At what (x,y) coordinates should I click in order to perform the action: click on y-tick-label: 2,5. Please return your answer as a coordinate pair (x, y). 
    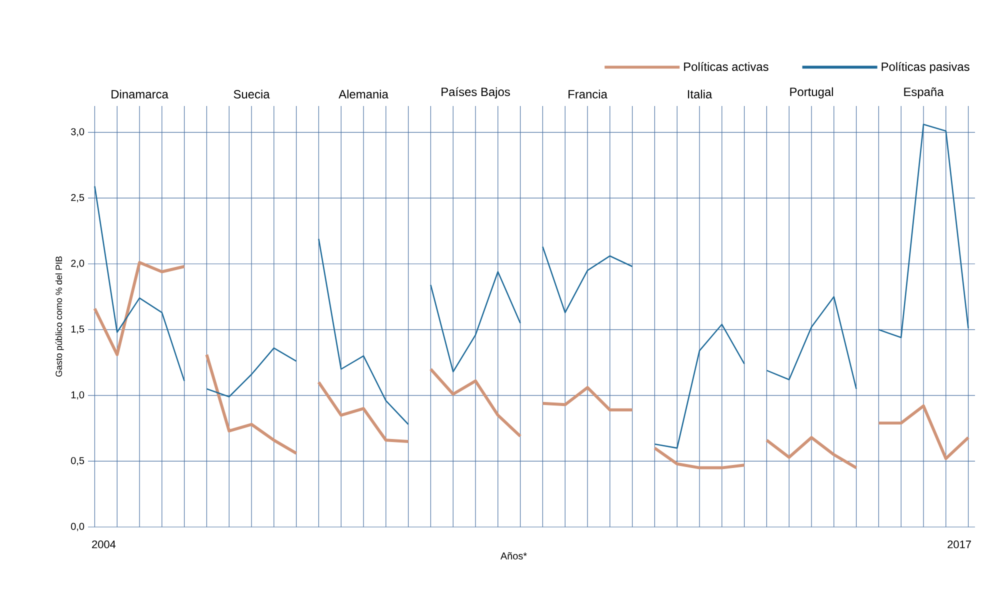
    Looking at the image, I should click on (77, 198).